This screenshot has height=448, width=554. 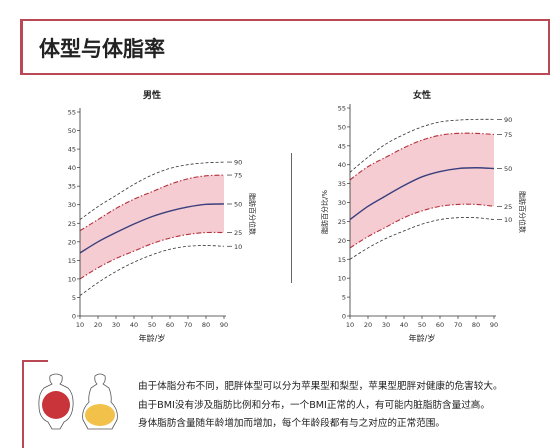 I want to click on note-line: 身体脂肪含量随年龄增加而增加，每个年龄段都有与之对应的正常范围。, so click(x=291, y=423).